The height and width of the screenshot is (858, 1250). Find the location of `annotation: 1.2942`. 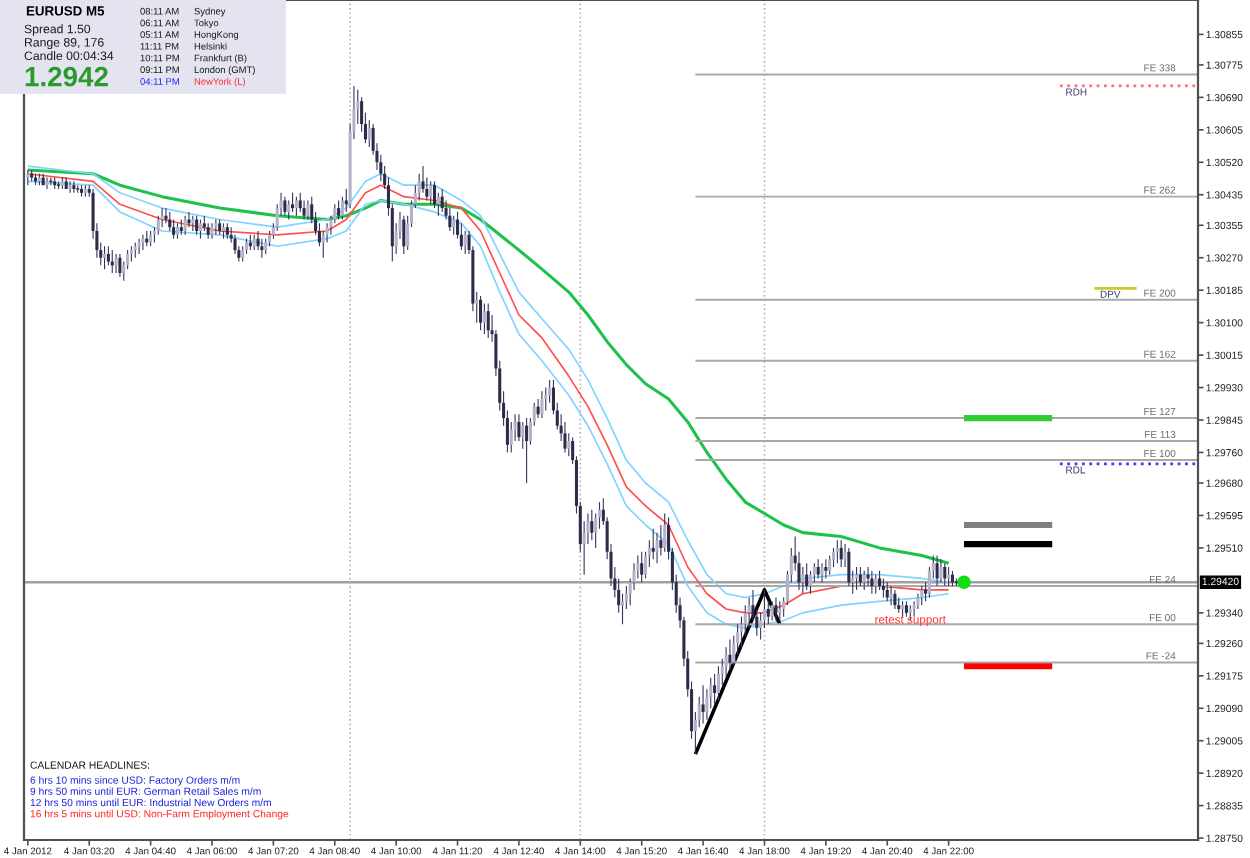

annotation: 1.2942 is located at coordinates (66, 76).